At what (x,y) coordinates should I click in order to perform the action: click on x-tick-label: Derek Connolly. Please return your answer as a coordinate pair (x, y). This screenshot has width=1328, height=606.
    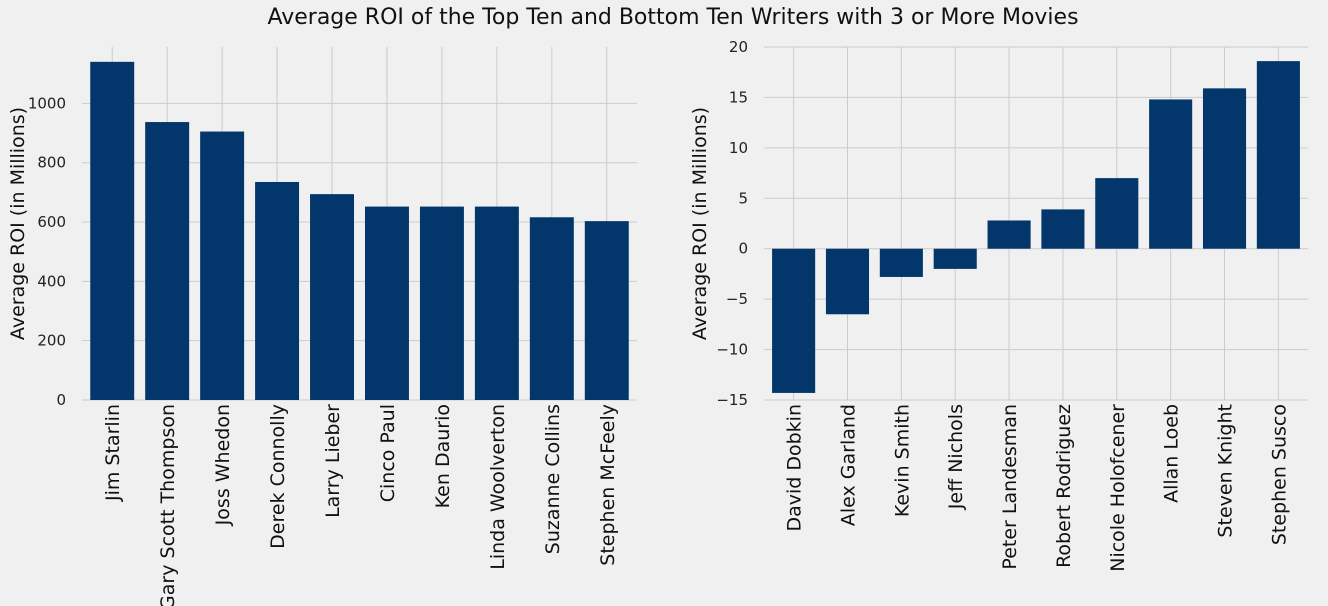
    Looking at the image, I should click on (278, 476).